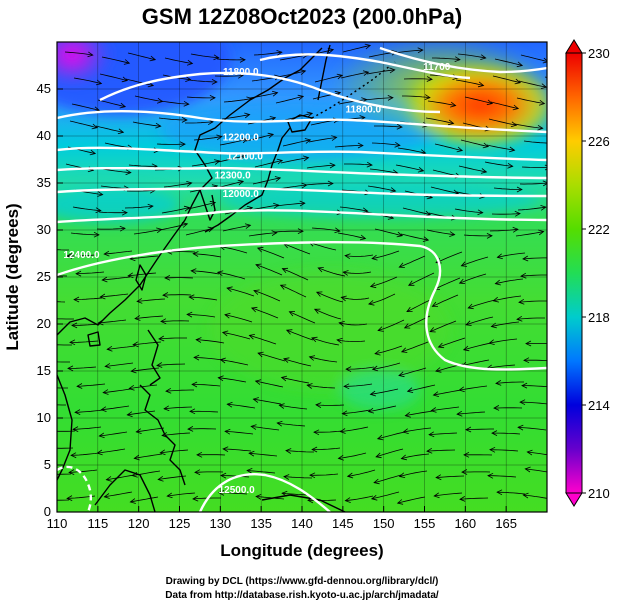 This screenshot has height=605, width=619. Describe the element at coordinates (574, 46) in the screenshot. I see `colorbar-top-arrow` at that location.